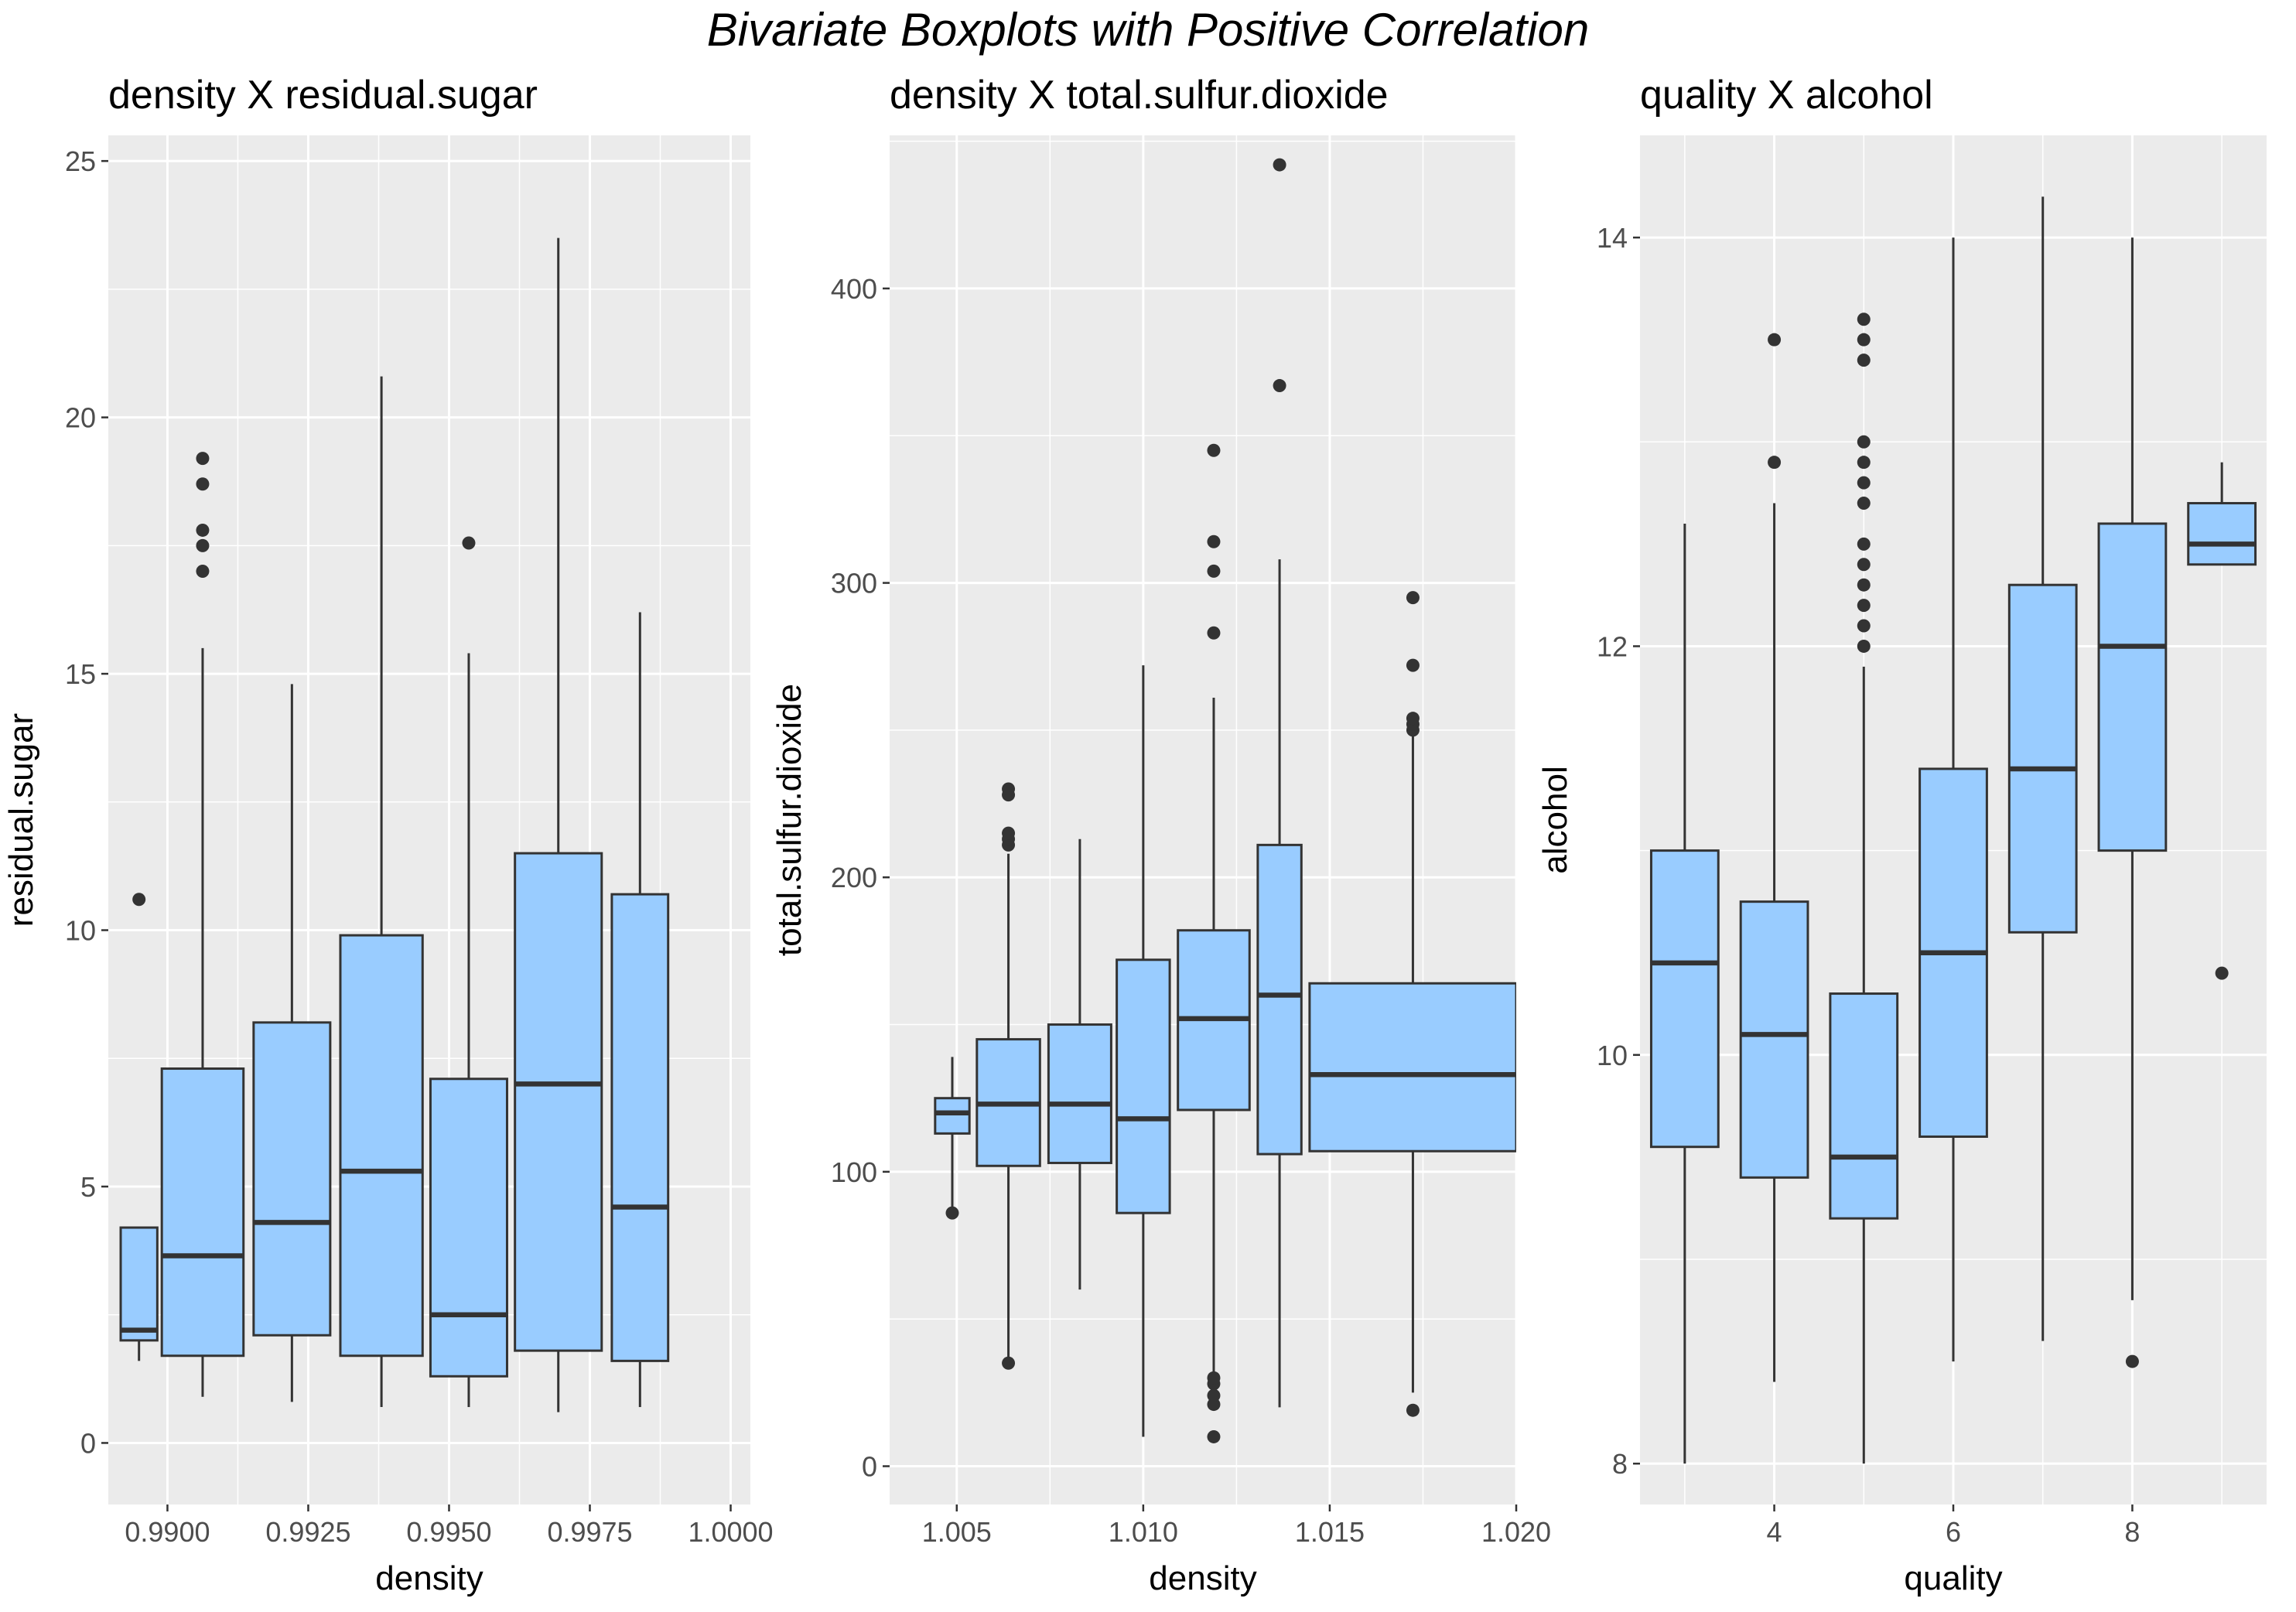  Describe the element at coordinates (1953, 1578) in the screenshot. I see `x-axis-title: quality` at that location.